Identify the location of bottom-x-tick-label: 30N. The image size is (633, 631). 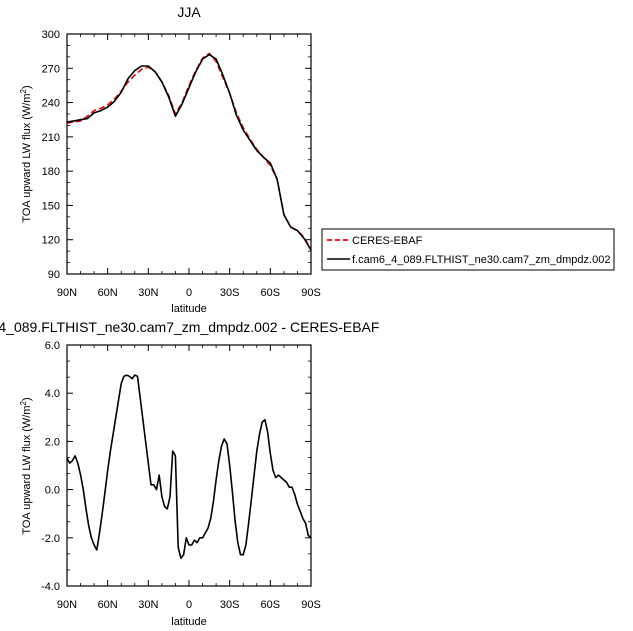
(148, 605).